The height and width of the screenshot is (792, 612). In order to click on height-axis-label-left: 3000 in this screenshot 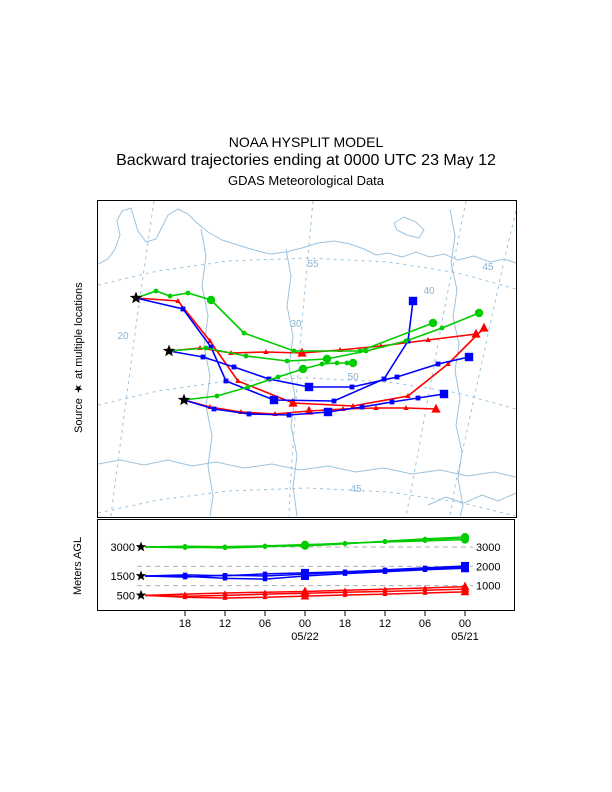, I will do `click(123, 548)`.